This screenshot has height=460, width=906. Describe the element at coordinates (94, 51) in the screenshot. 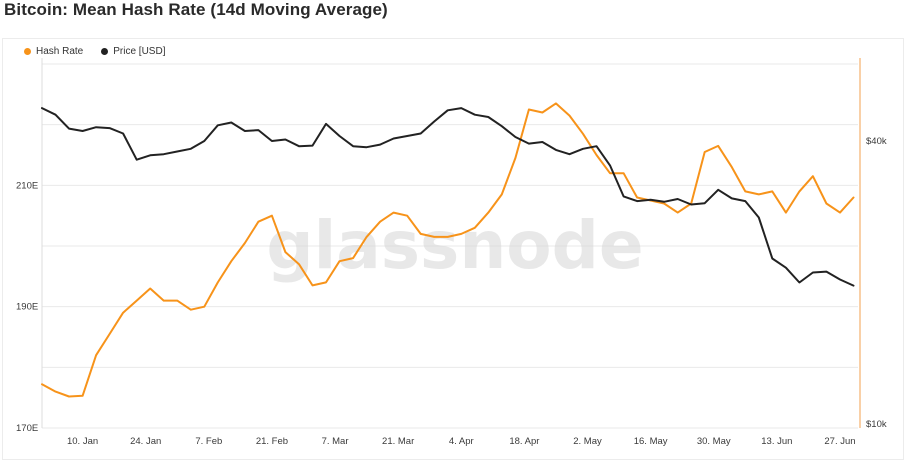

I see `chart-legend: Hash Rate Price [USD]` at that location.